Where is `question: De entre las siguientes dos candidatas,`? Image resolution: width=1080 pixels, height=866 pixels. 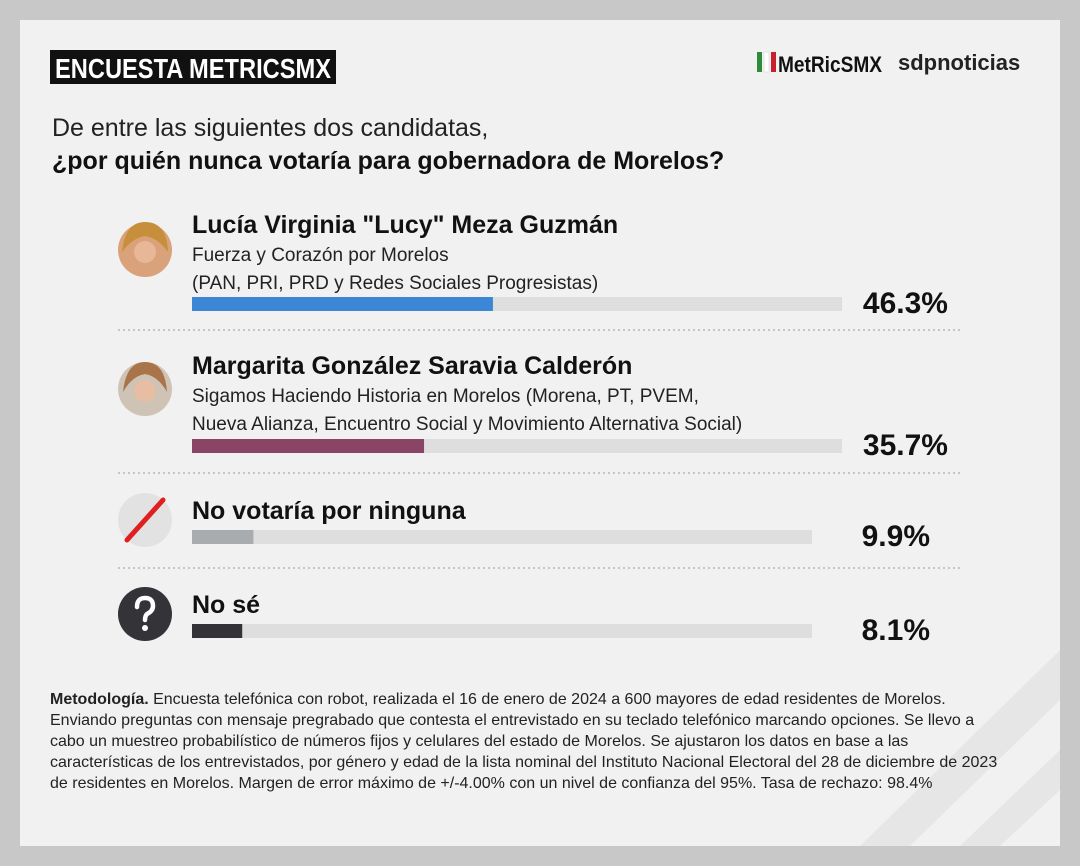
question: De entre las siguientes dos candidatas, is located at coordinates (270, 128).